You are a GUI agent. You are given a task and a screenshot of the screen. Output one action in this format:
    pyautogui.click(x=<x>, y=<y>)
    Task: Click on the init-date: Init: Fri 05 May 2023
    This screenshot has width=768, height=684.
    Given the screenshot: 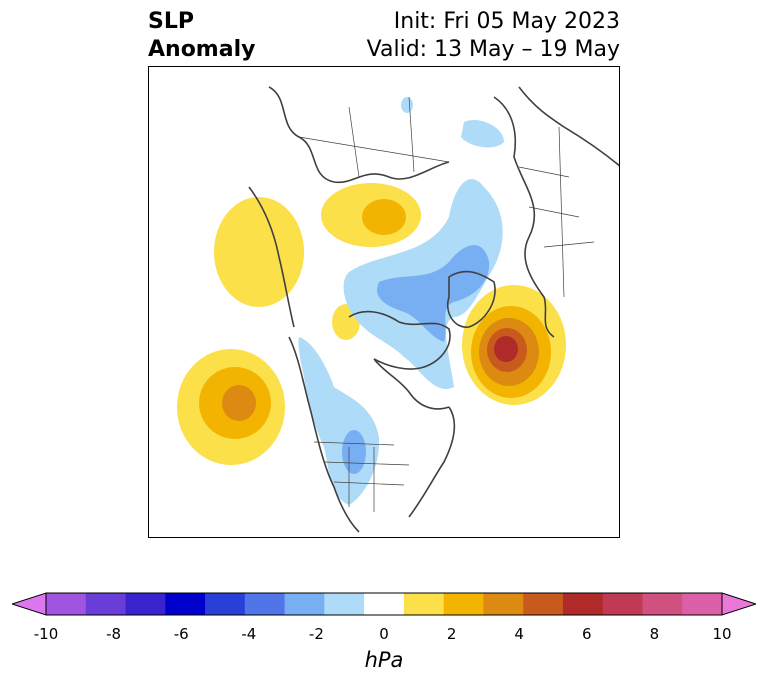 What is the action you would take?
    pyautogui.click(x=506, y=21)
    